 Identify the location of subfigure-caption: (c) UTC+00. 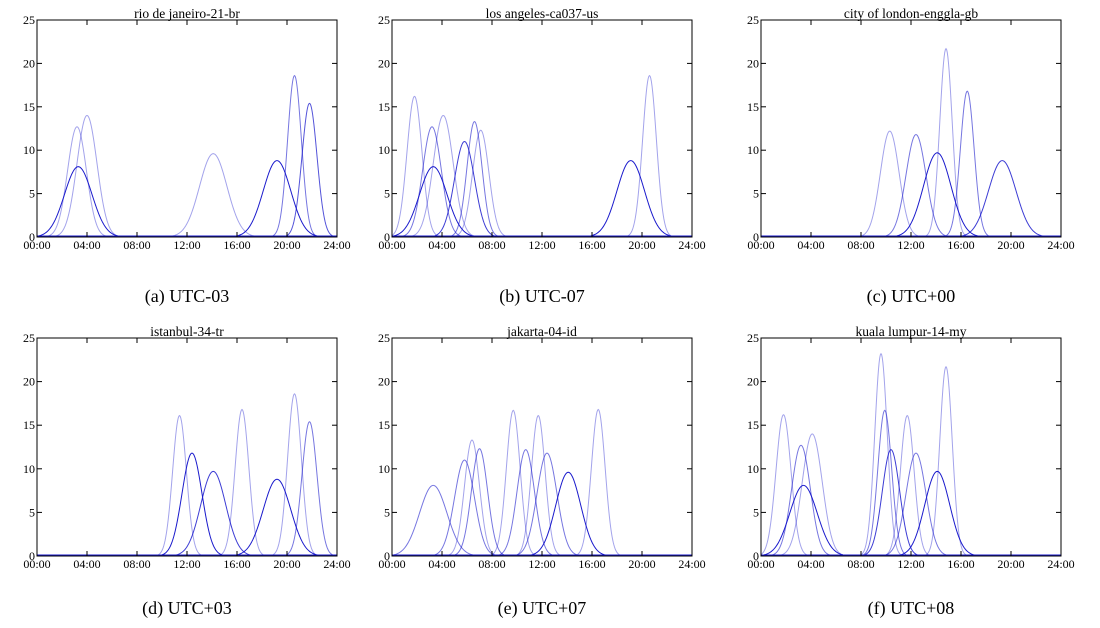
(911, 296).